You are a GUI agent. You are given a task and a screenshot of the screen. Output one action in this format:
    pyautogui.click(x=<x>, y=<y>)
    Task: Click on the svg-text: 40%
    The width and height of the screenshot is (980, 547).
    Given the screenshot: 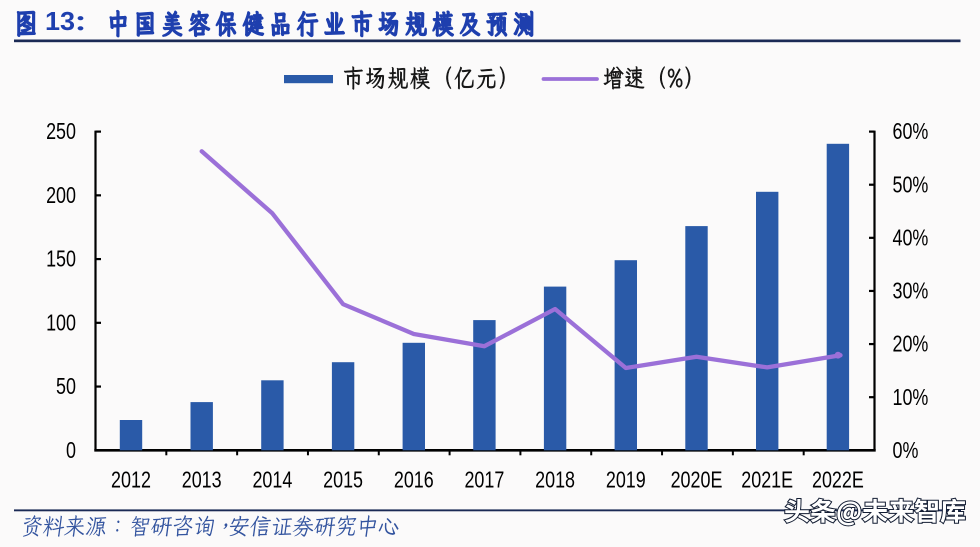 What is the action you would take?
    pyautogui.click(x=910, y=238)
    